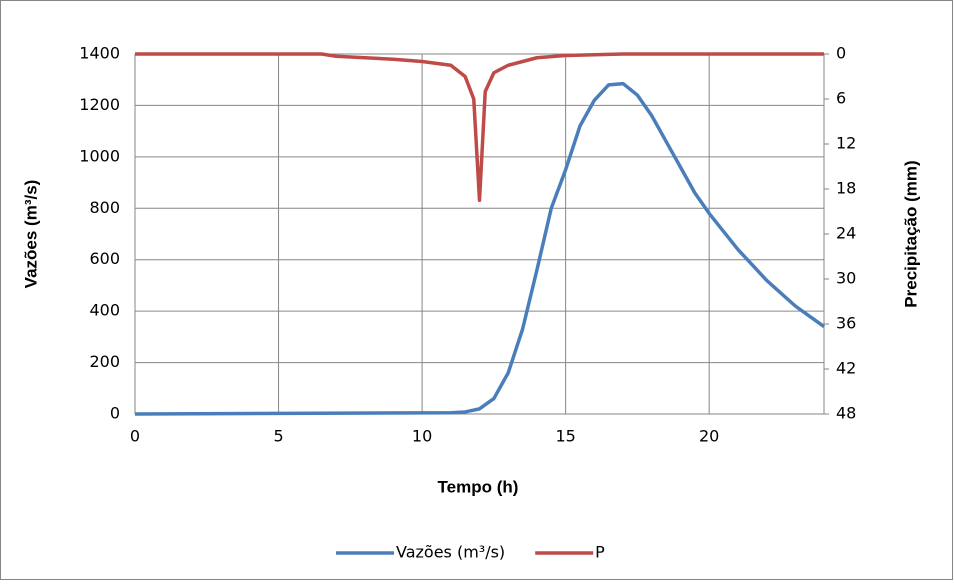  What do you see at coordinates (104, 361) in the screenshot?
I see `y-tick-label: 200` at bounding box center [104, 361].